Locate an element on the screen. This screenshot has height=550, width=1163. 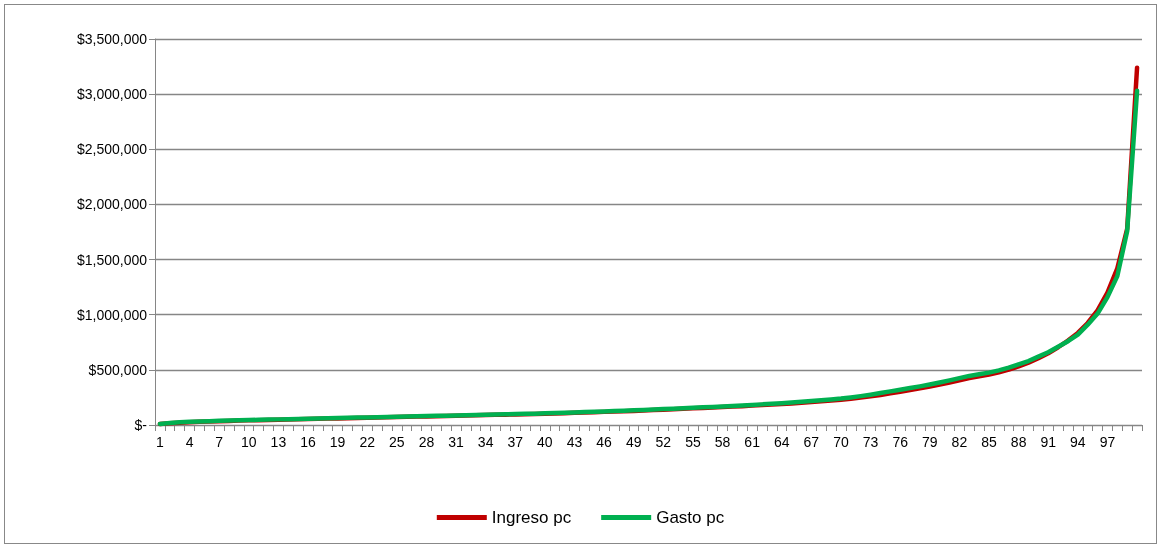
x-tick-label: 49 is located at coordinates (633, 442).